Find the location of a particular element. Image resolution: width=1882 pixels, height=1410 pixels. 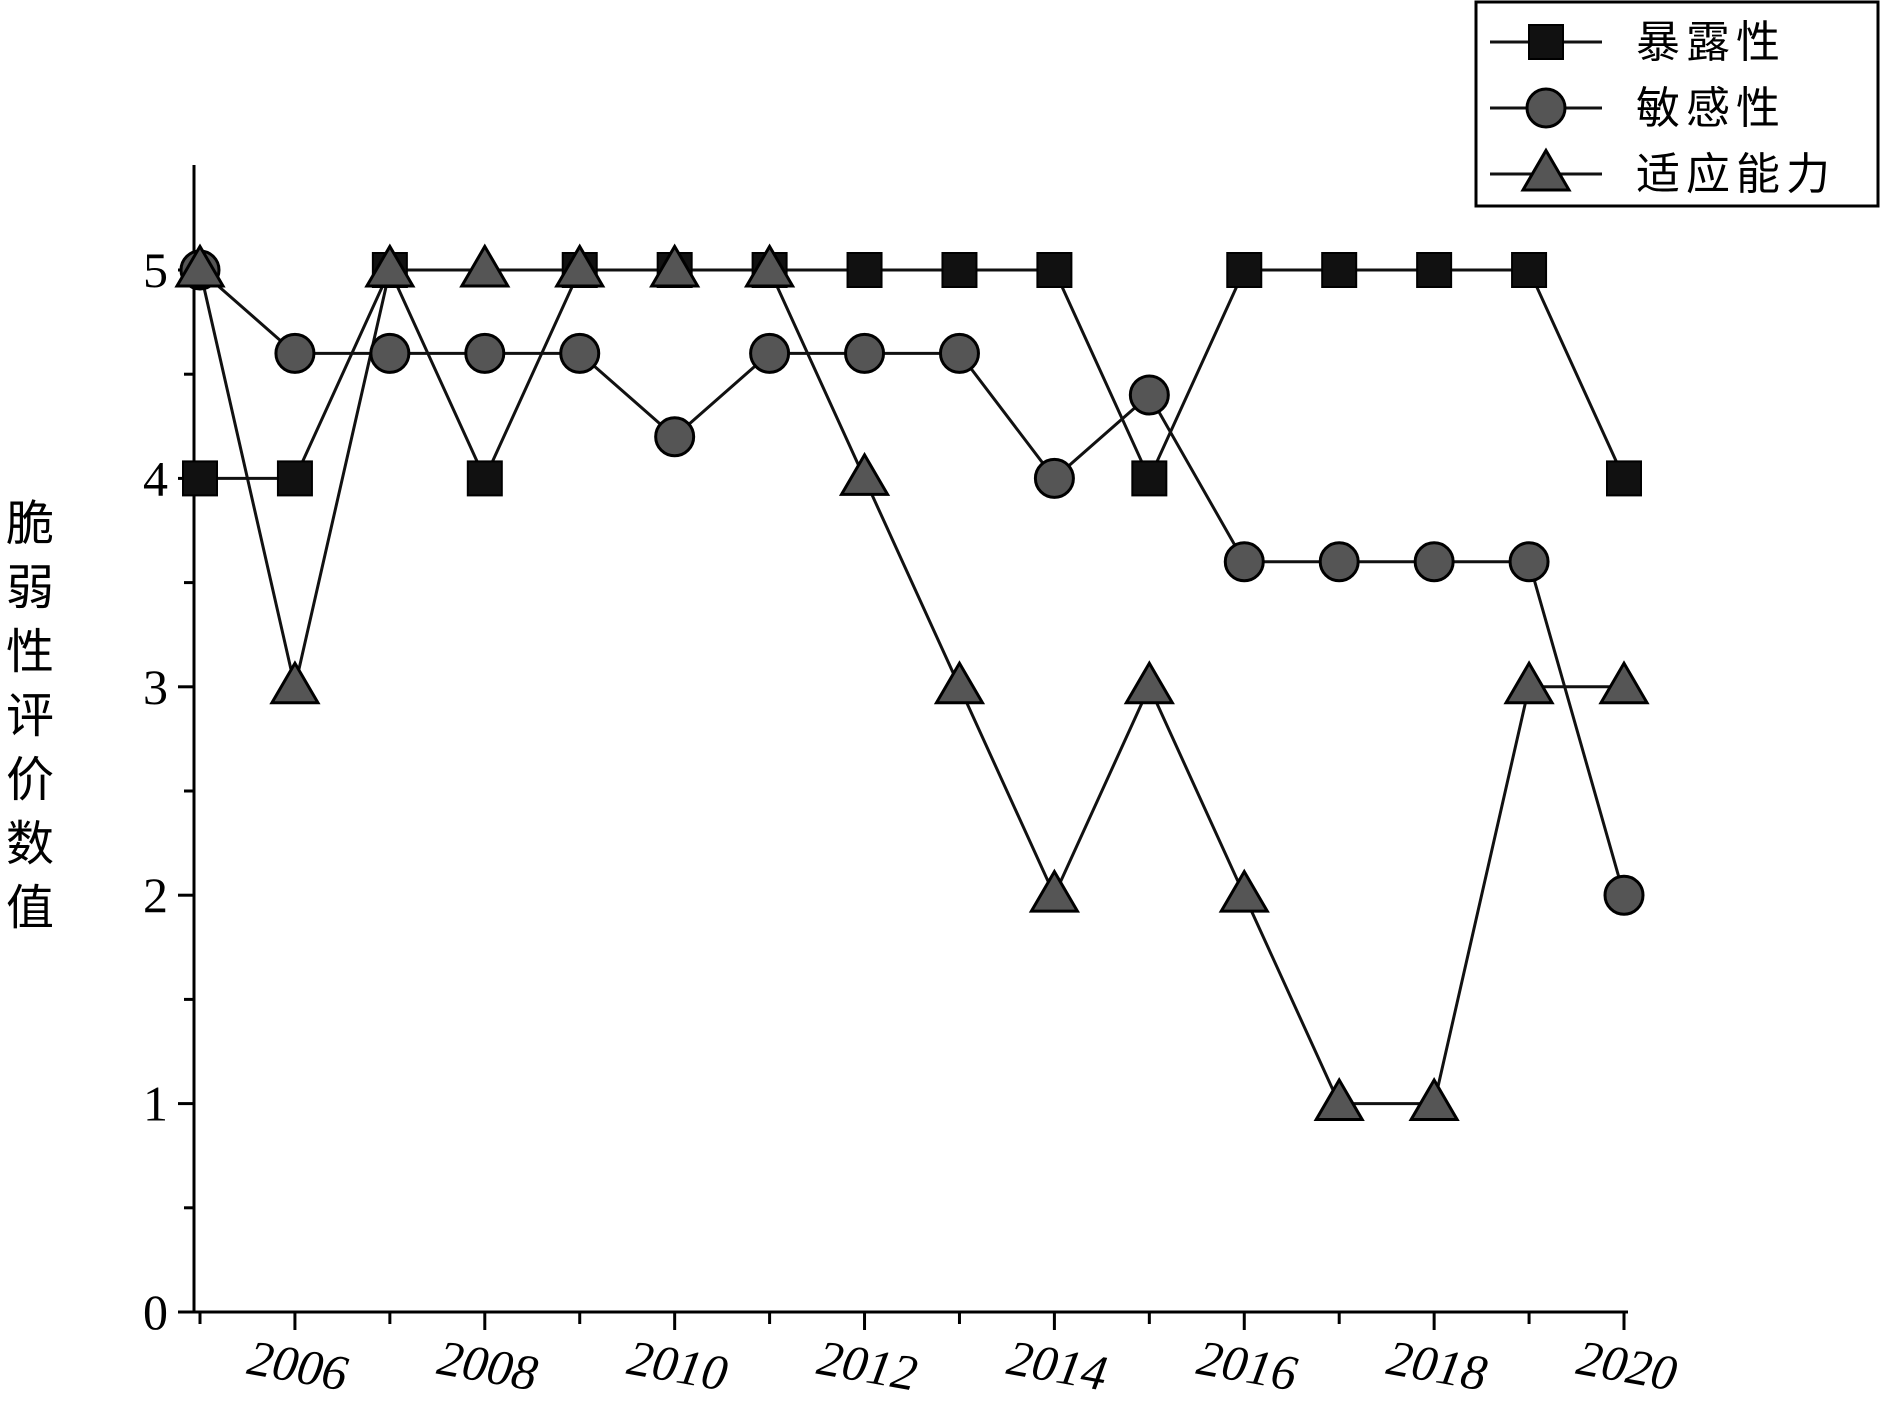

x-tick-label: 2008 is located at coordinates (488, 1365).